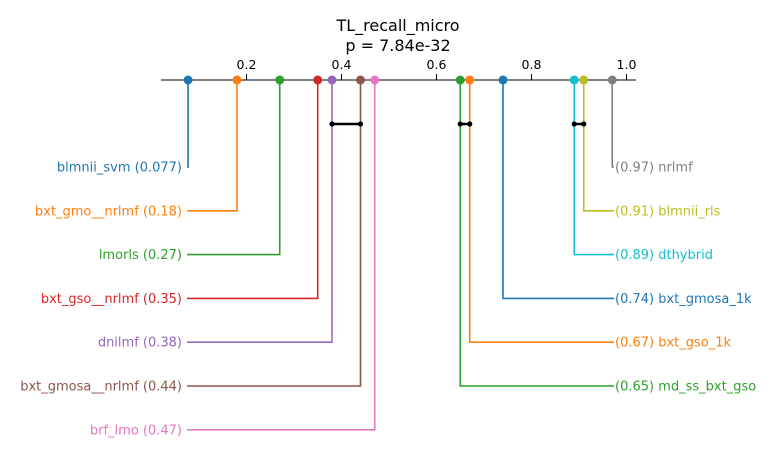 This screenshot has width=774, height=462. What do you see at coordinates (400, 80) in the screenshot?
I see `rank-markers` at bounding box center [400, 80].